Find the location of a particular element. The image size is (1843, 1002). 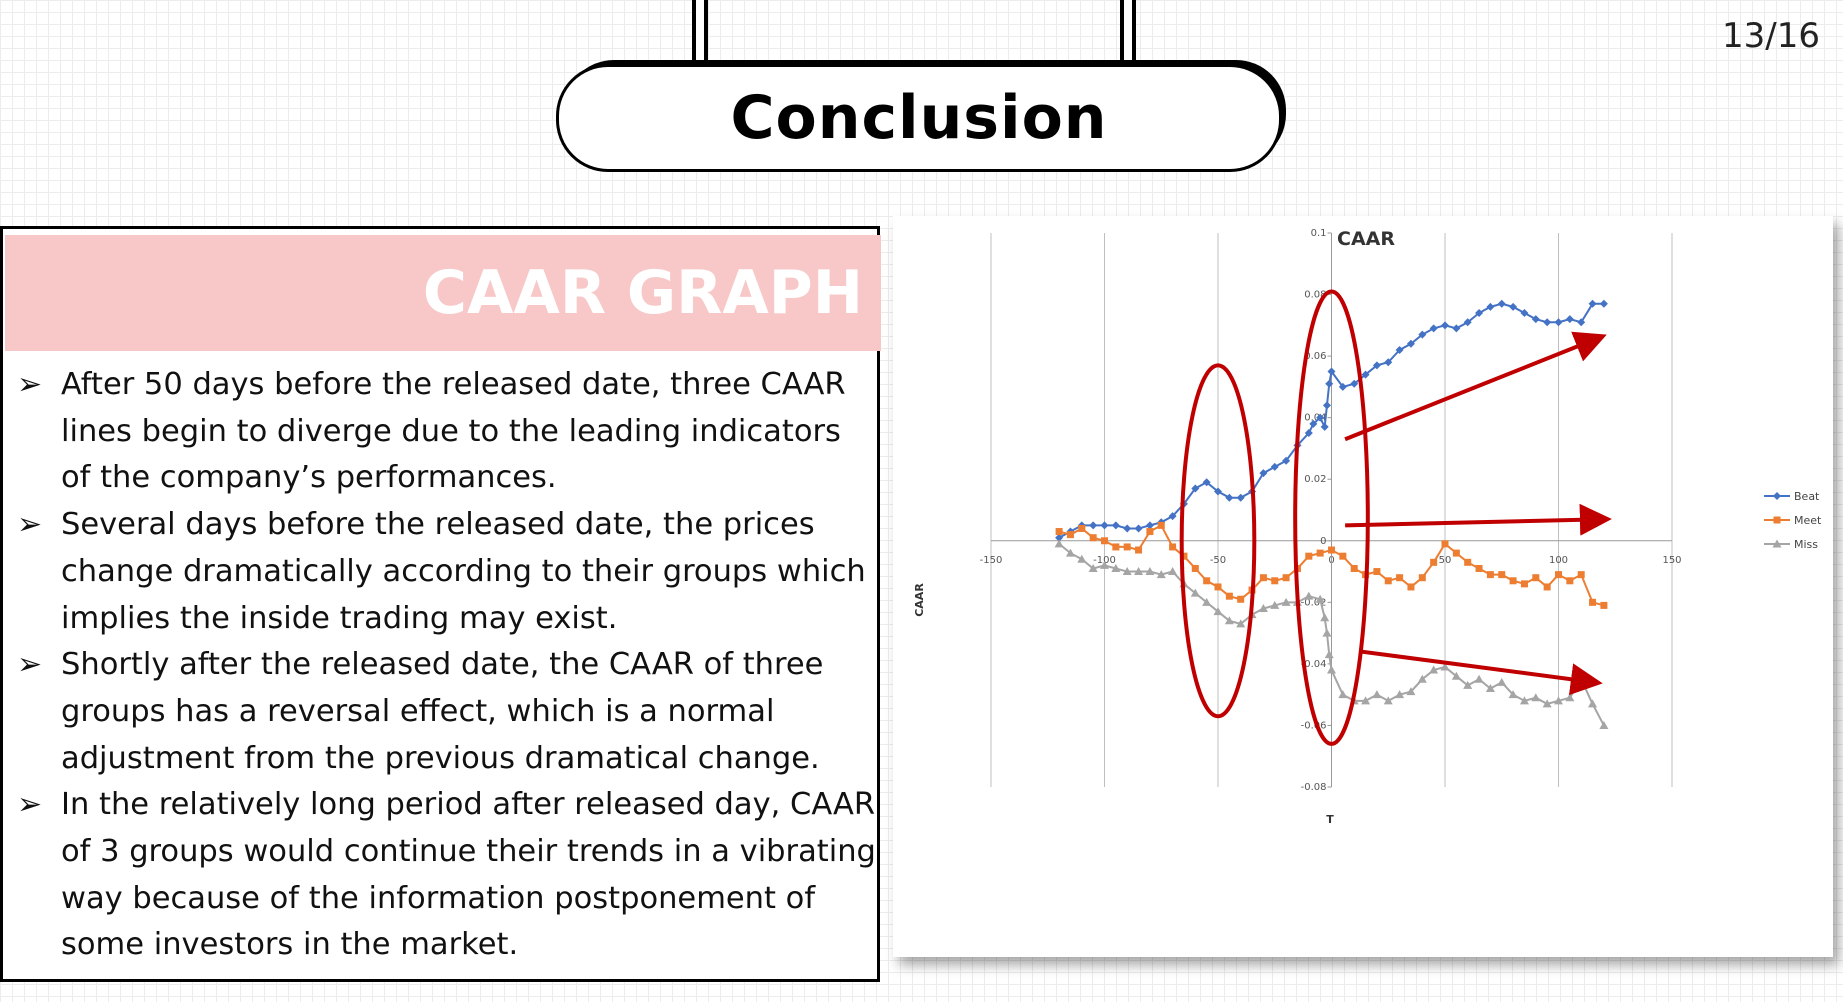

title-frame: Conclusion is located at coordinates (919, 118).